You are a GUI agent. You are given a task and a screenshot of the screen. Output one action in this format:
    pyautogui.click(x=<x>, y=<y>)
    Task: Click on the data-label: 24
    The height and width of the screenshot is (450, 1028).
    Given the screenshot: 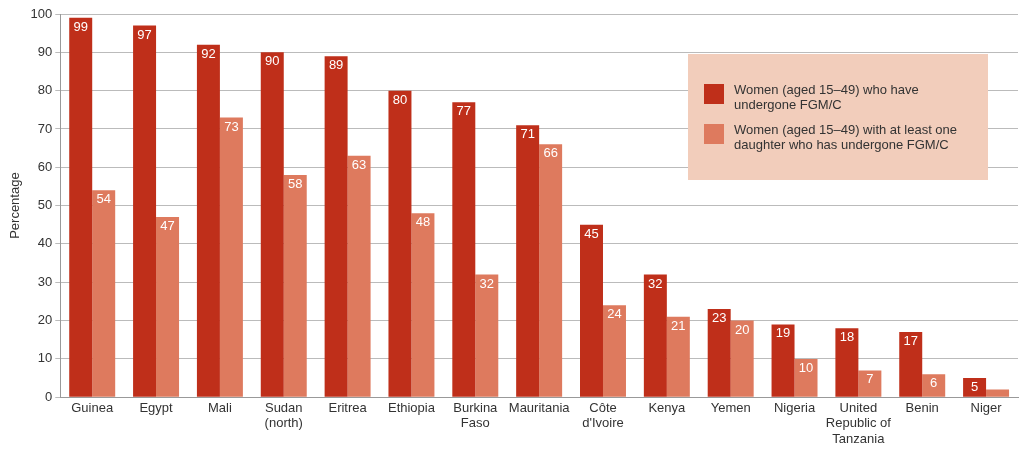 What is the action you would take?
    pyautogui.click(x=614, y=314)
    